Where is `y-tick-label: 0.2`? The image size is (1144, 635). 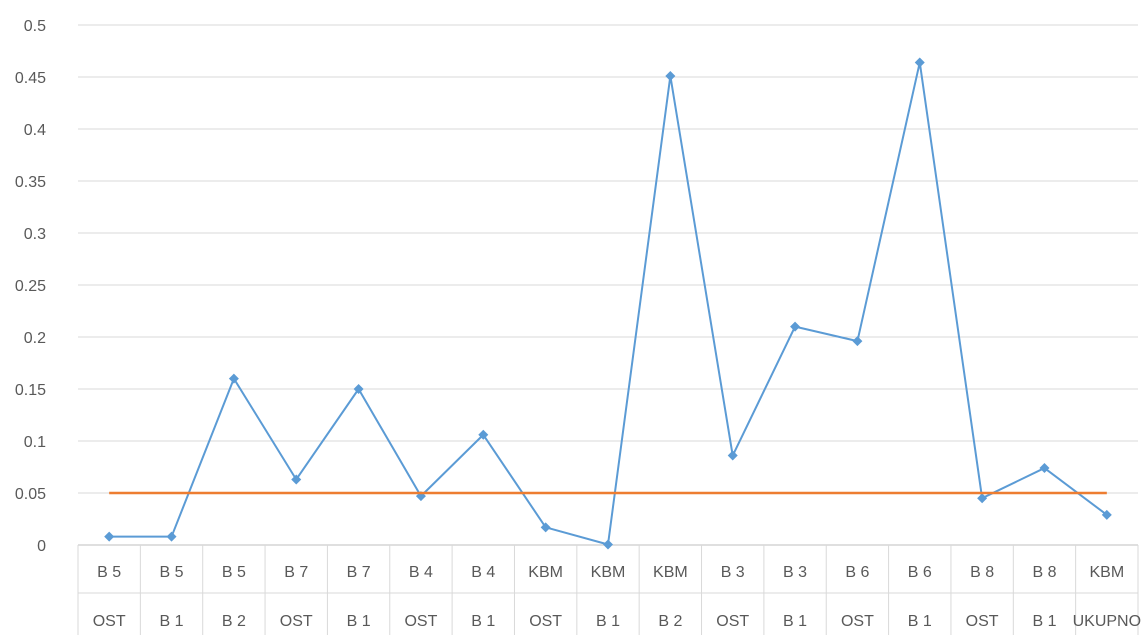
y-tick-label: 0.2 is located at coordinates (35, 338).